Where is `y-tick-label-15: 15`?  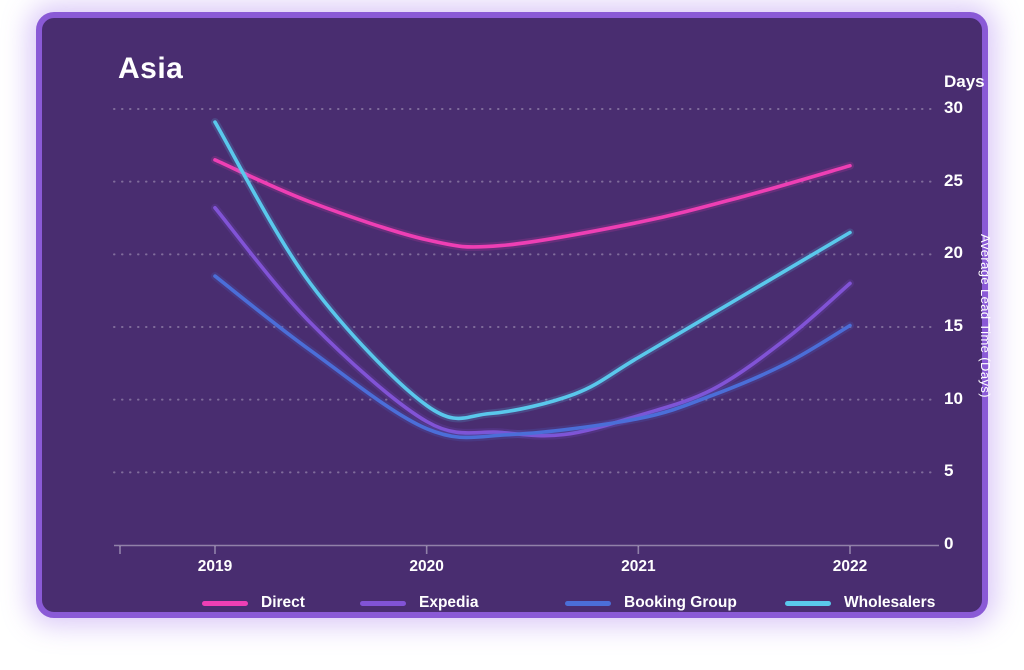
y-tick-label-15: 15 is located at coordinates (953, 325).